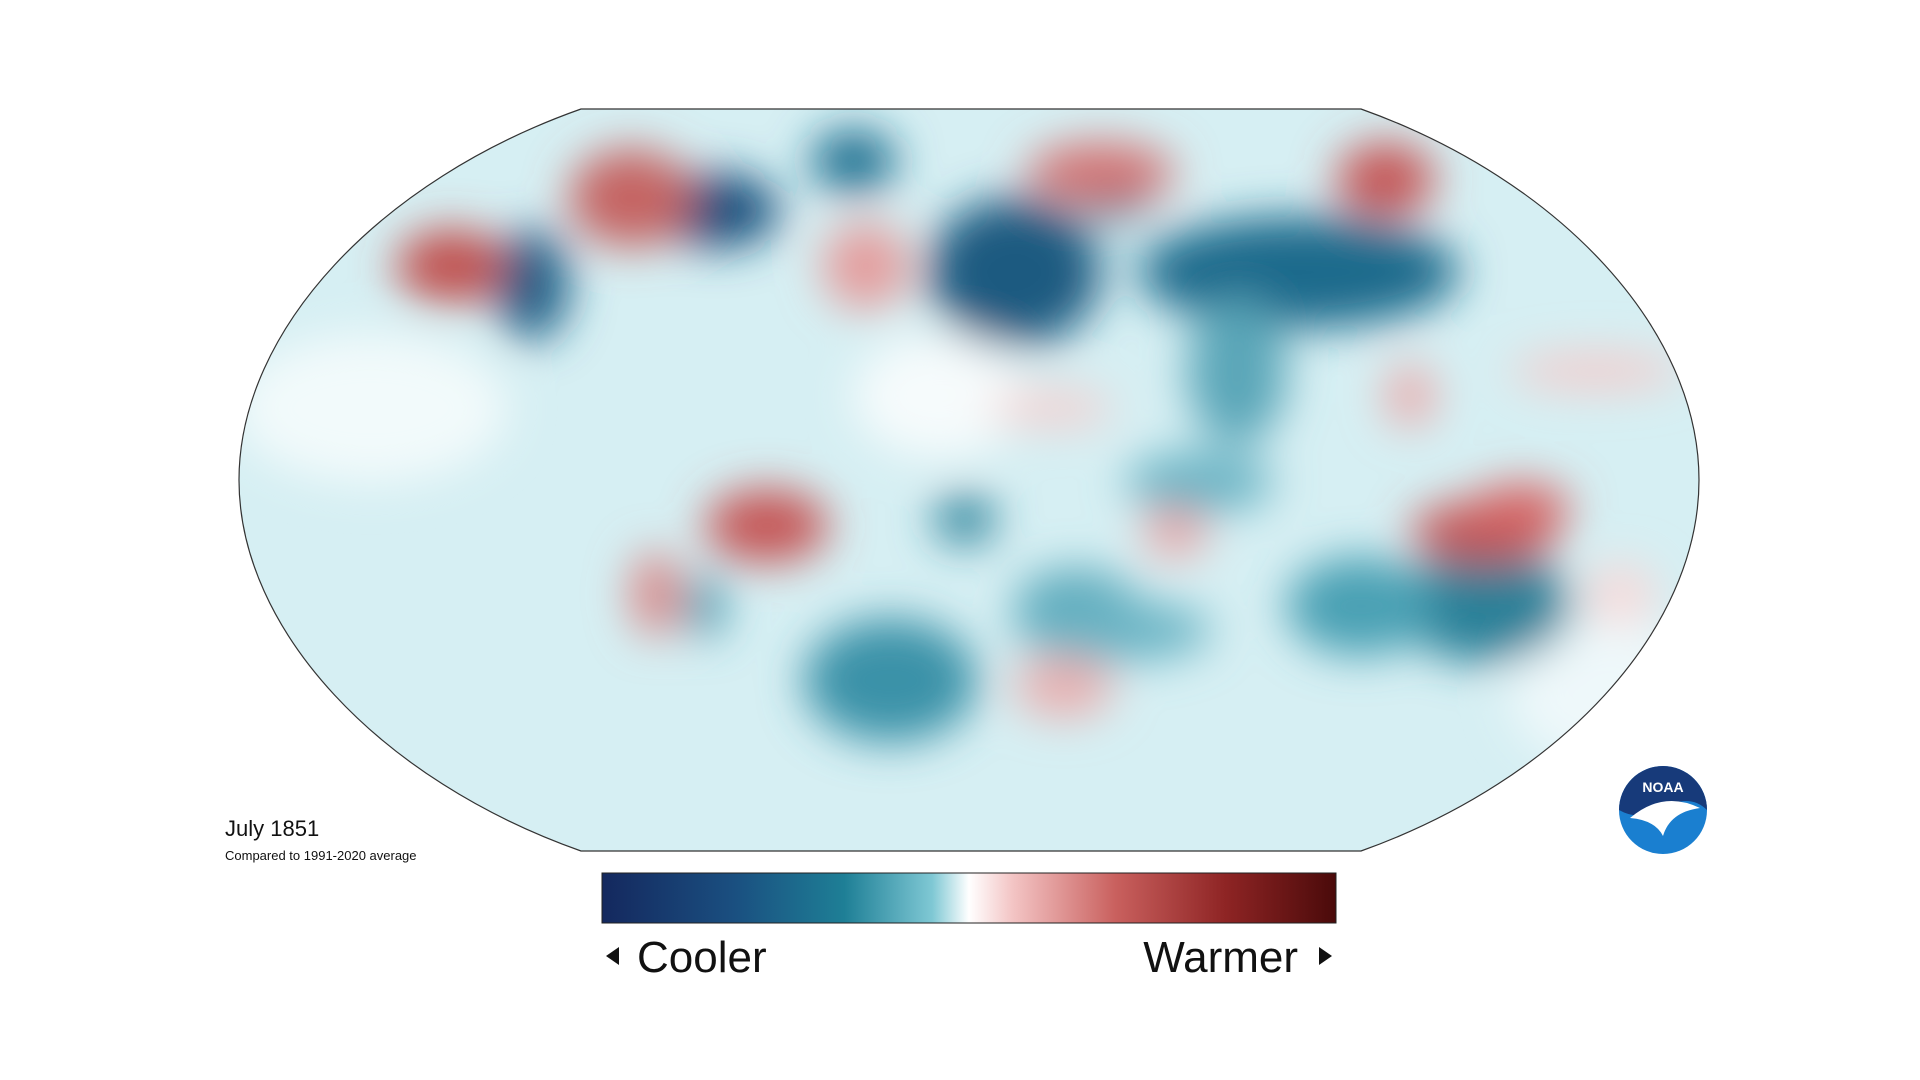 This screenshot has height=1080, width=1920. What do you see at coordinates (272, 828) in the screenshot?
I see `map-title: July 1851` at bounding box center [272, 828].